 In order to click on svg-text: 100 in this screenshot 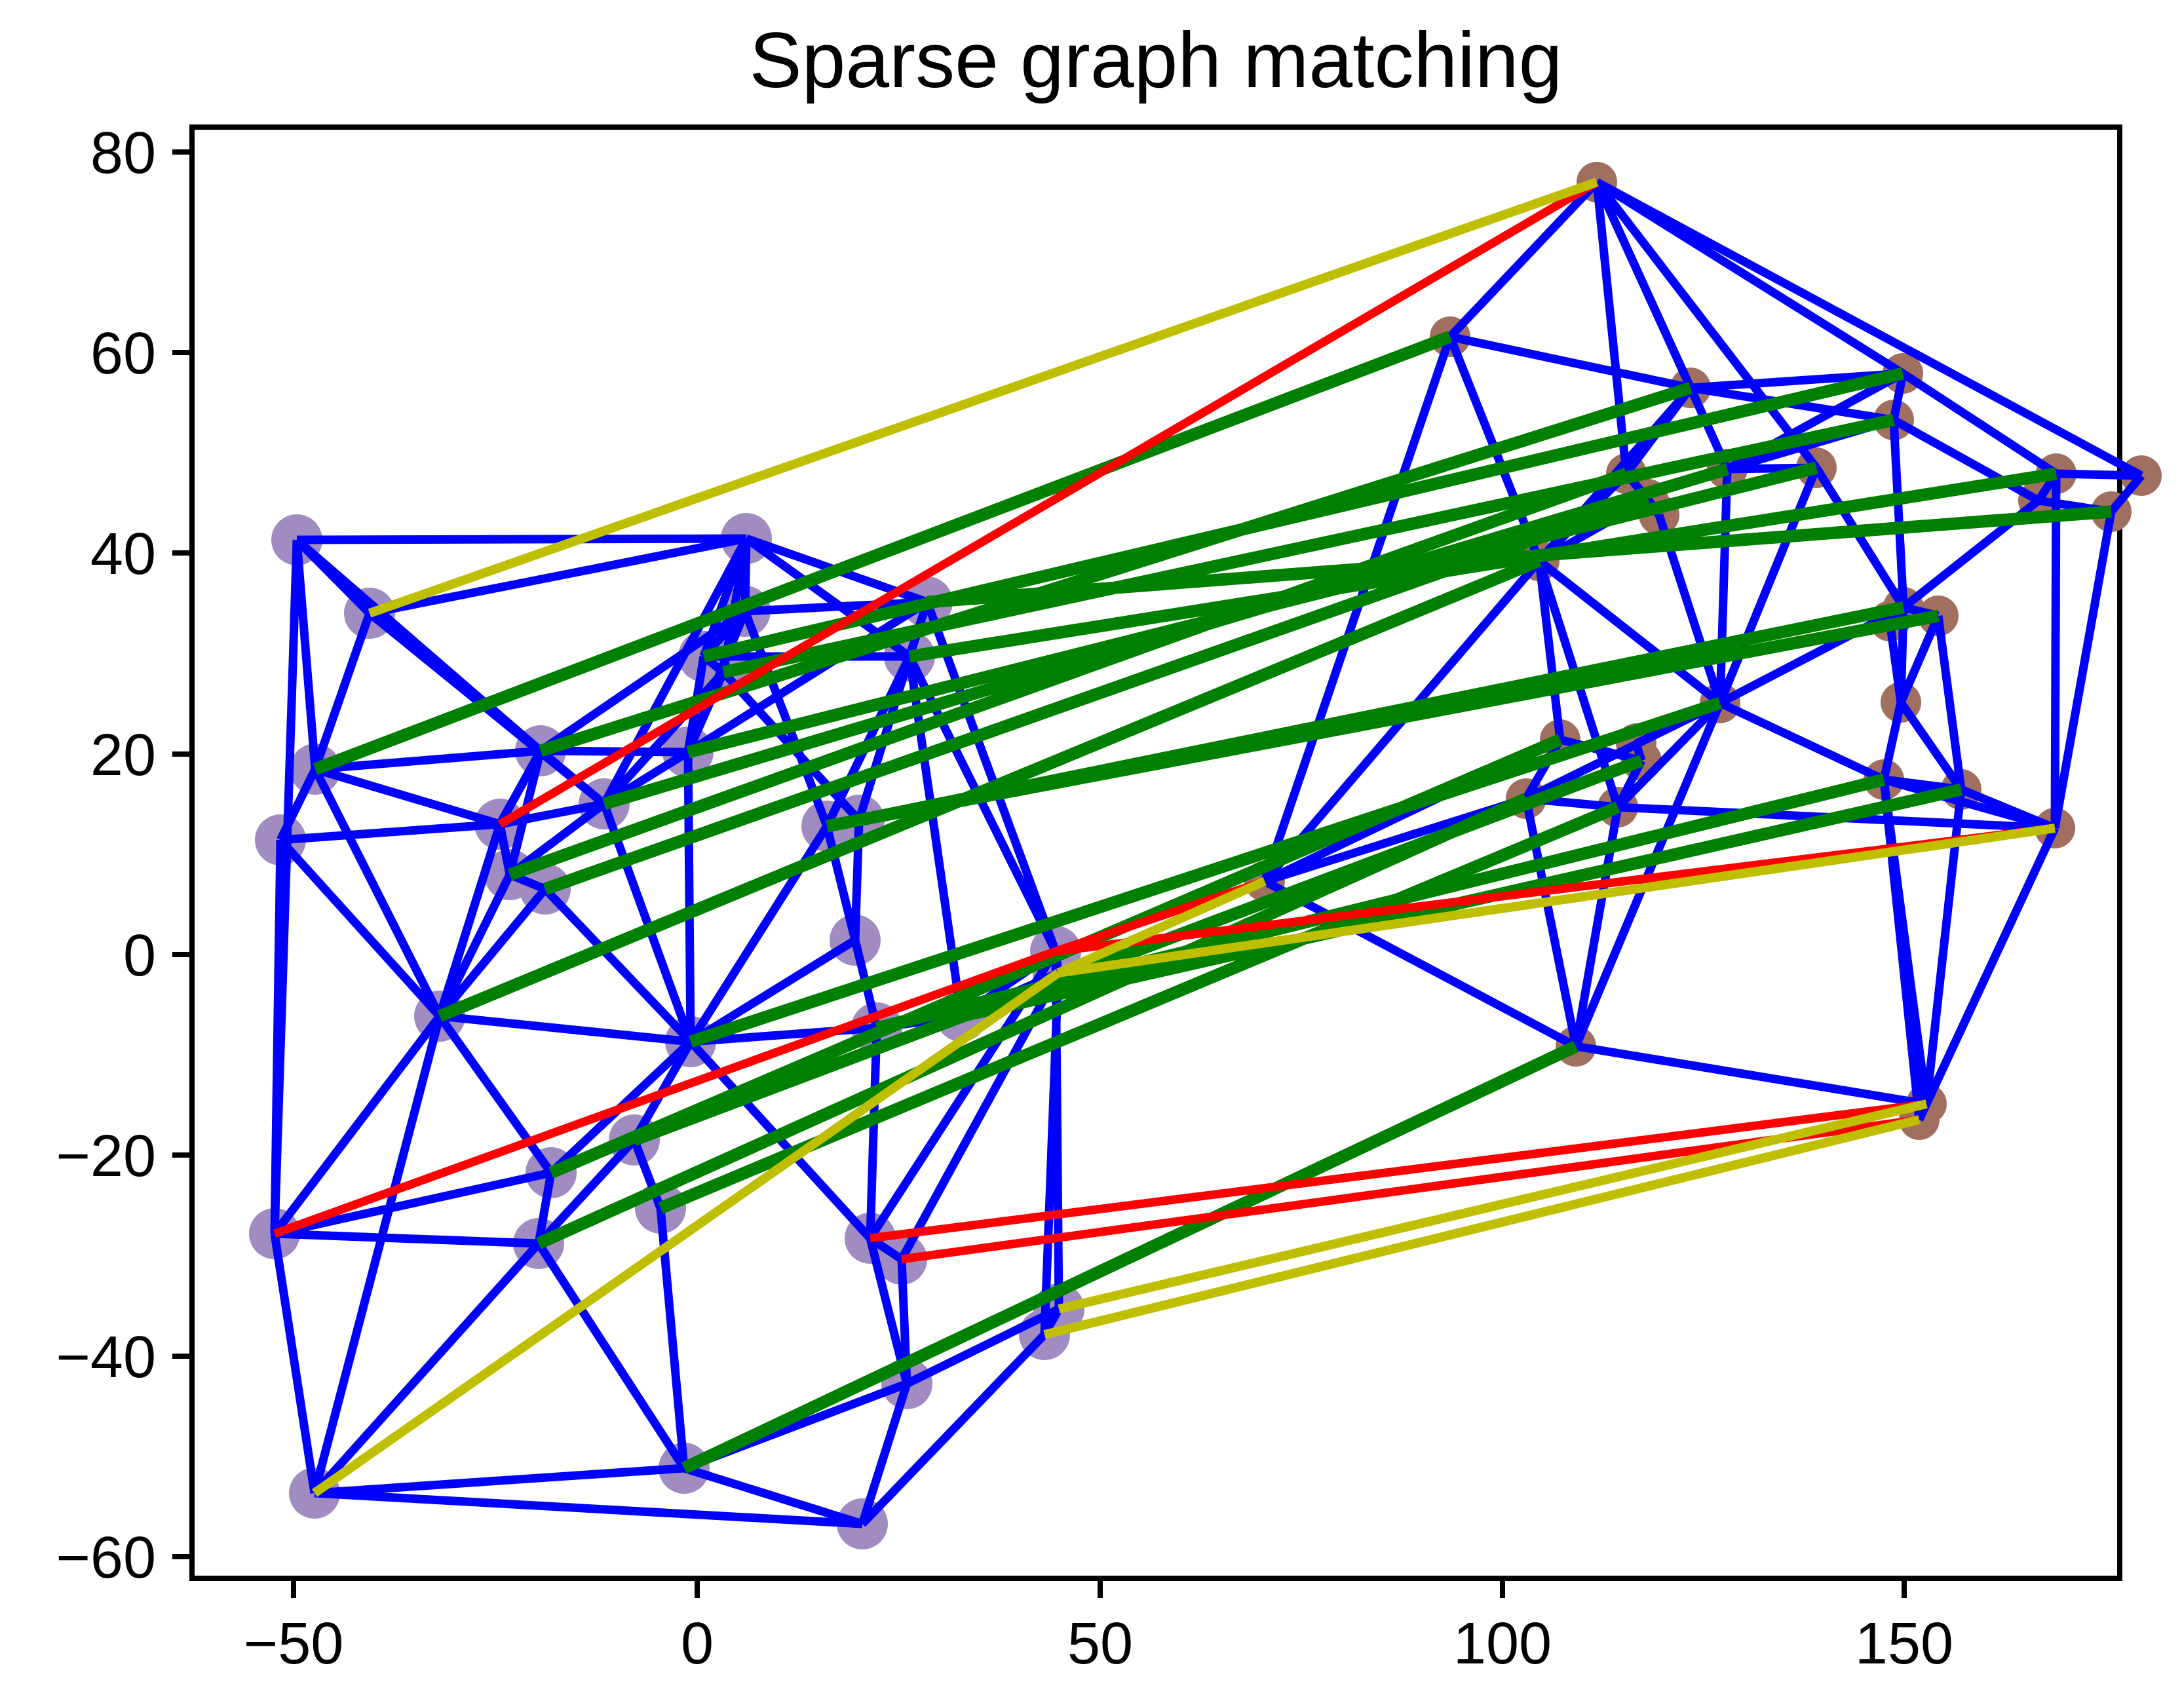, I will do `click(1503, 1644)`.